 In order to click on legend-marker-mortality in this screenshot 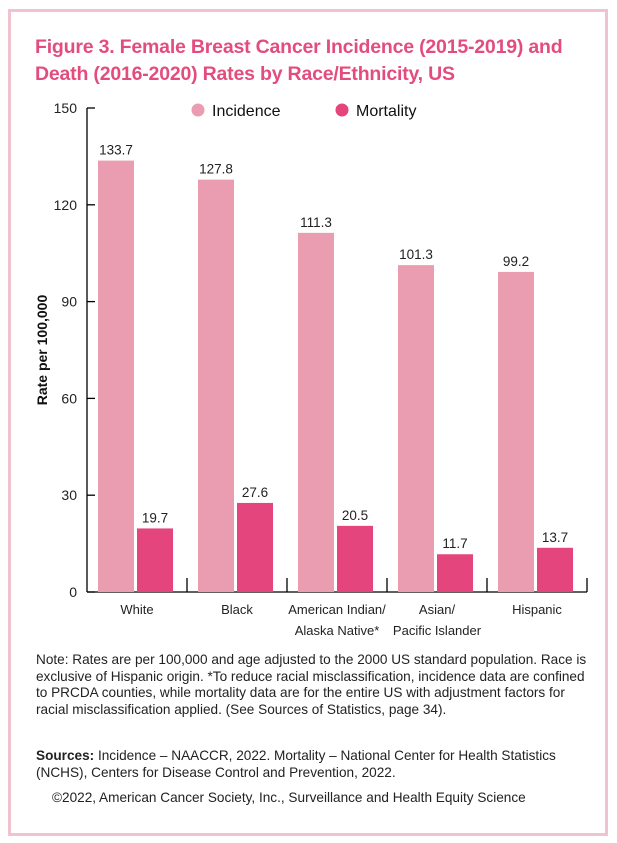, I will do `click(342, 110)`.